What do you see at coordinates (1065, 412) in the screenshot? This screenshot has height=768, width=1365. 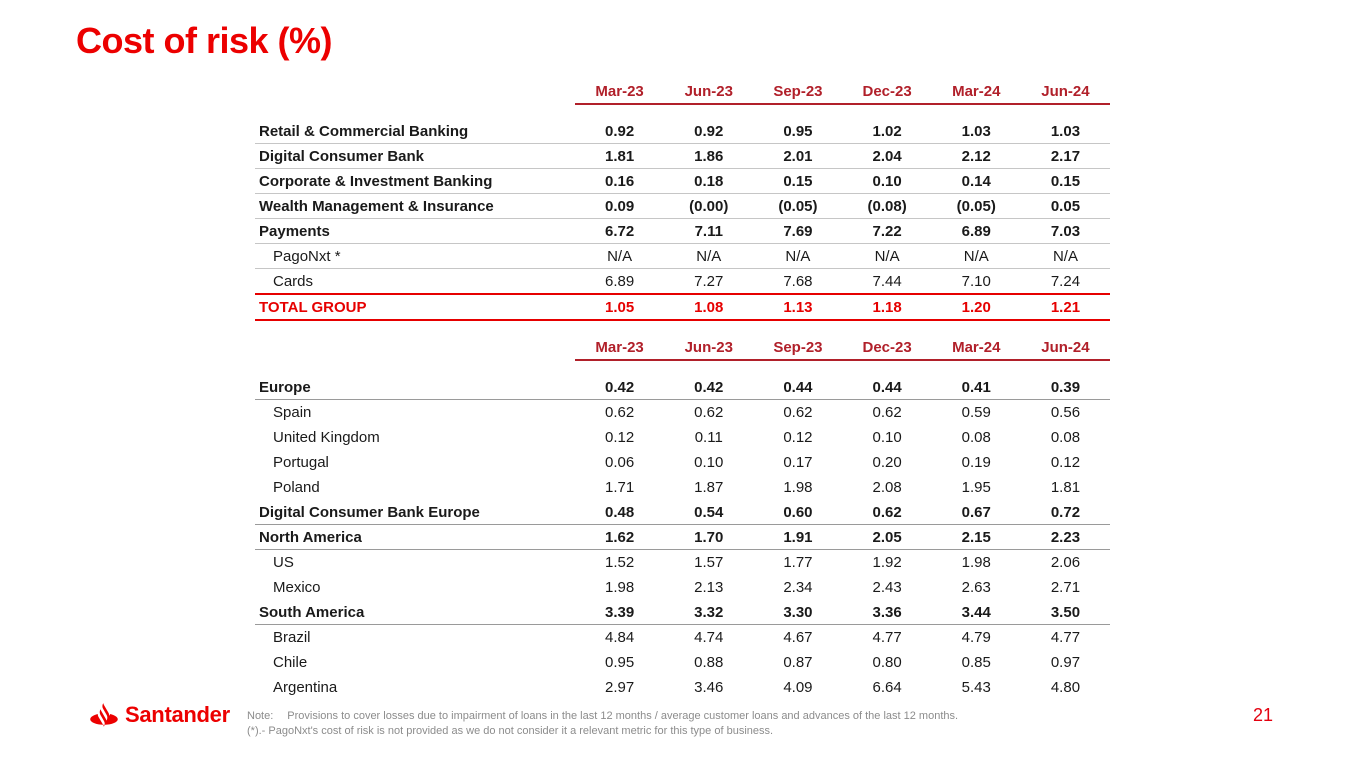 I see `value-cell: 0.56` at bounding box center [1065, 412].